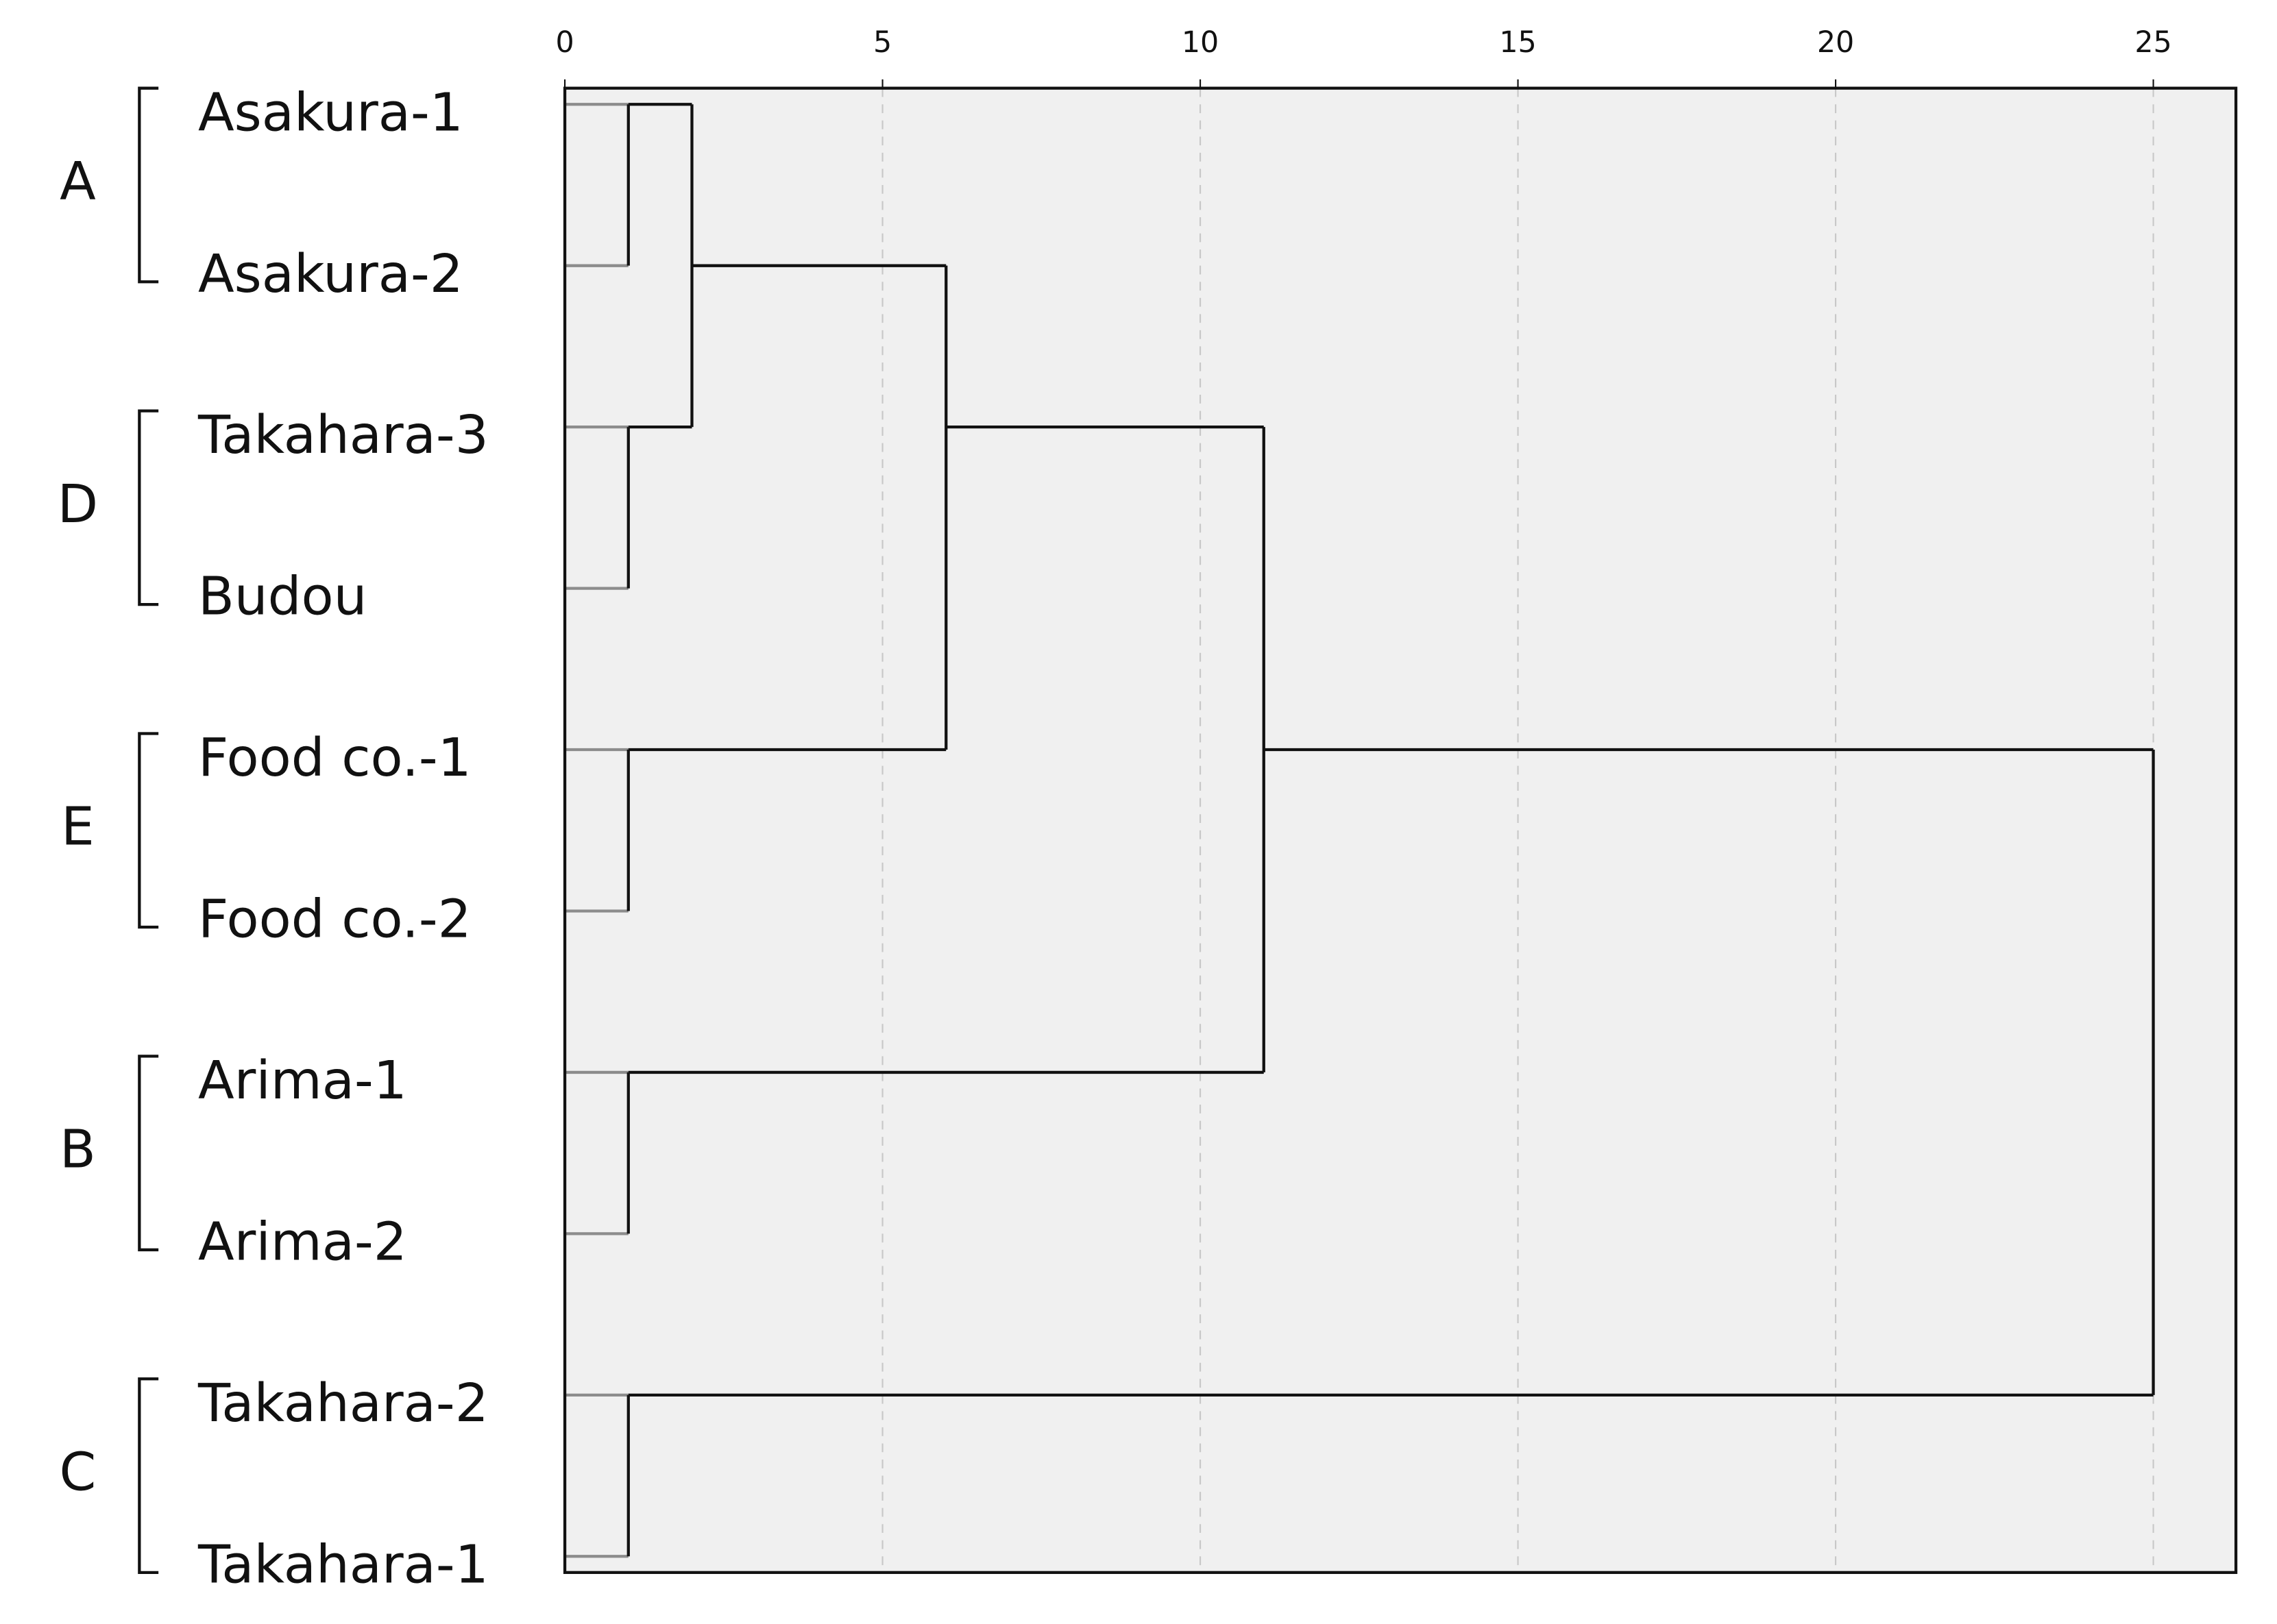  I want to click on leaf-label: Asakura-1, so click(330, 112).